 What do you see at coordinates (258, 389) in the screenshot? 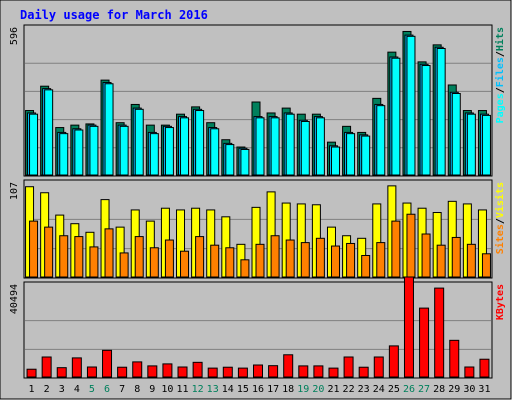
I see `day-label: 16` at bounding box center [258, 389].